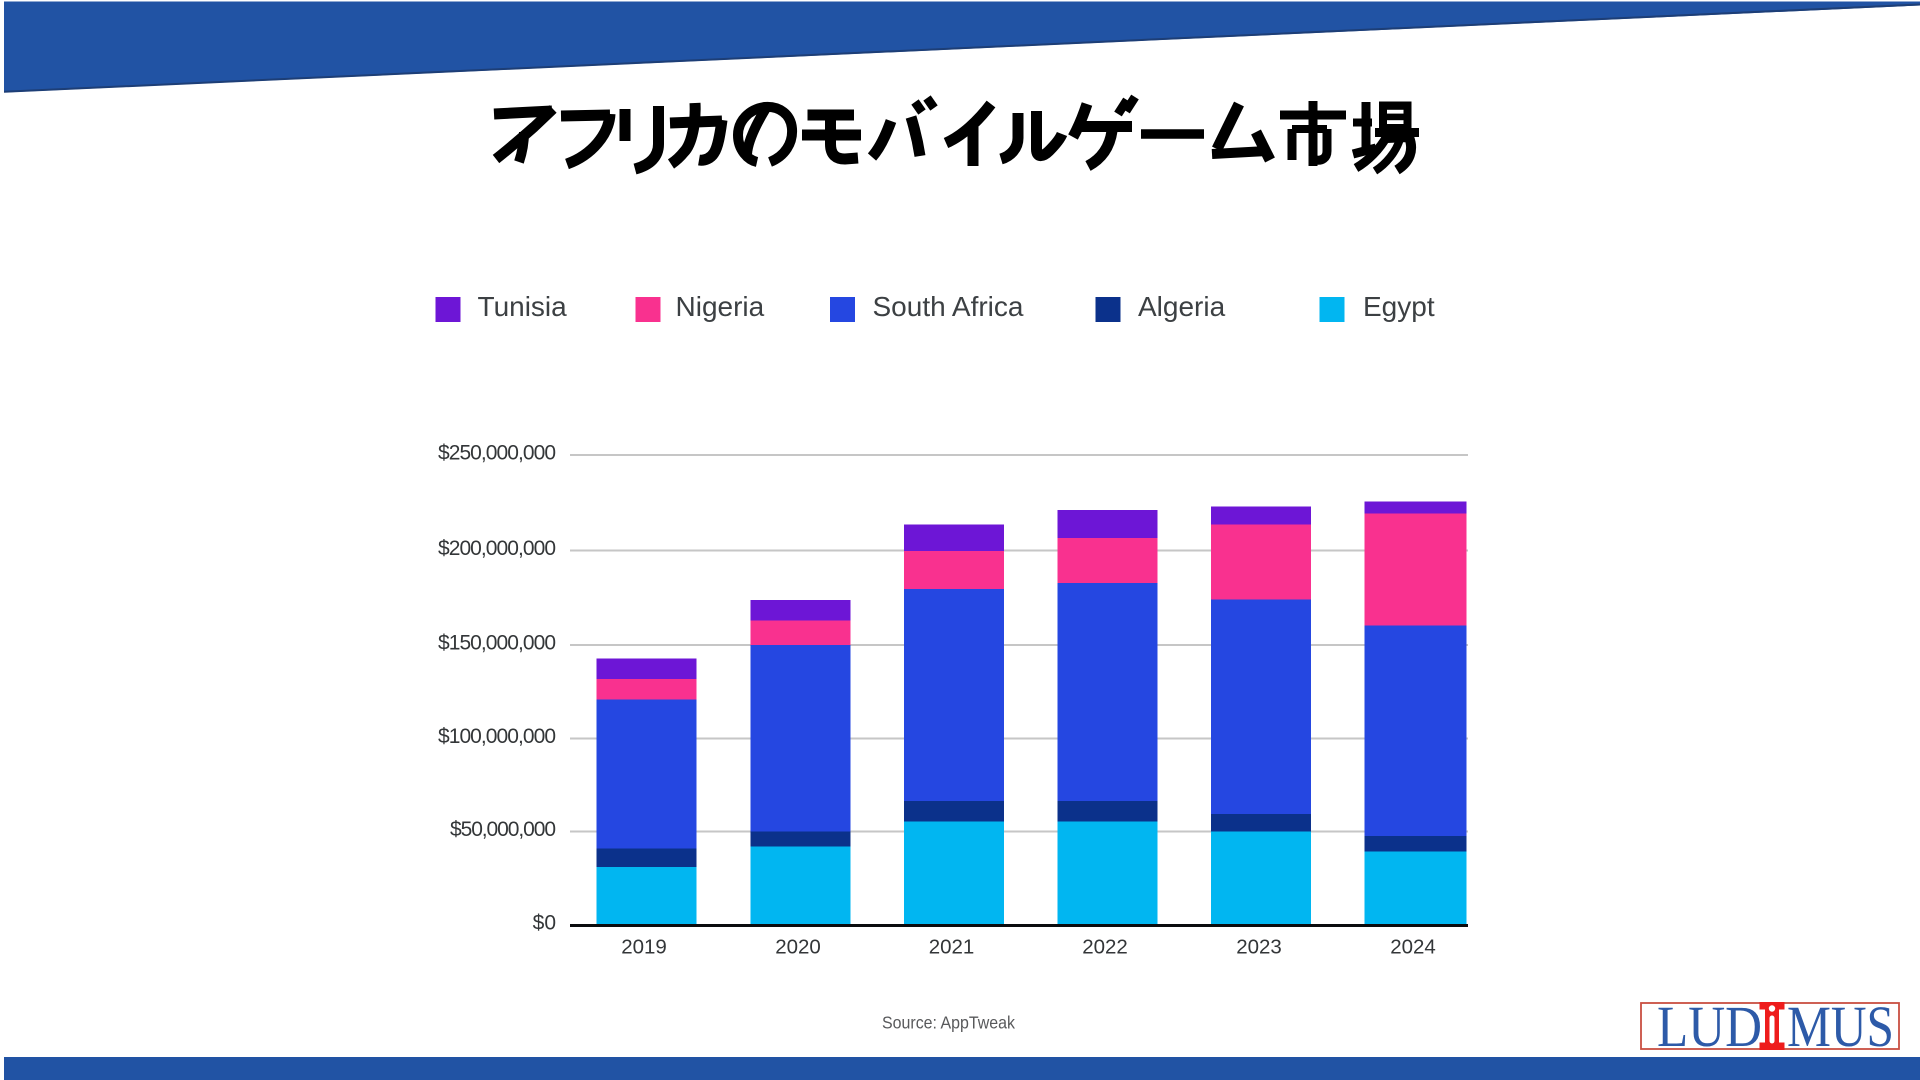  What do you see at coordinates (497, 643) in the screenshot?
I see `svg-text: $150,000,000` at bounding box center [497, 643].